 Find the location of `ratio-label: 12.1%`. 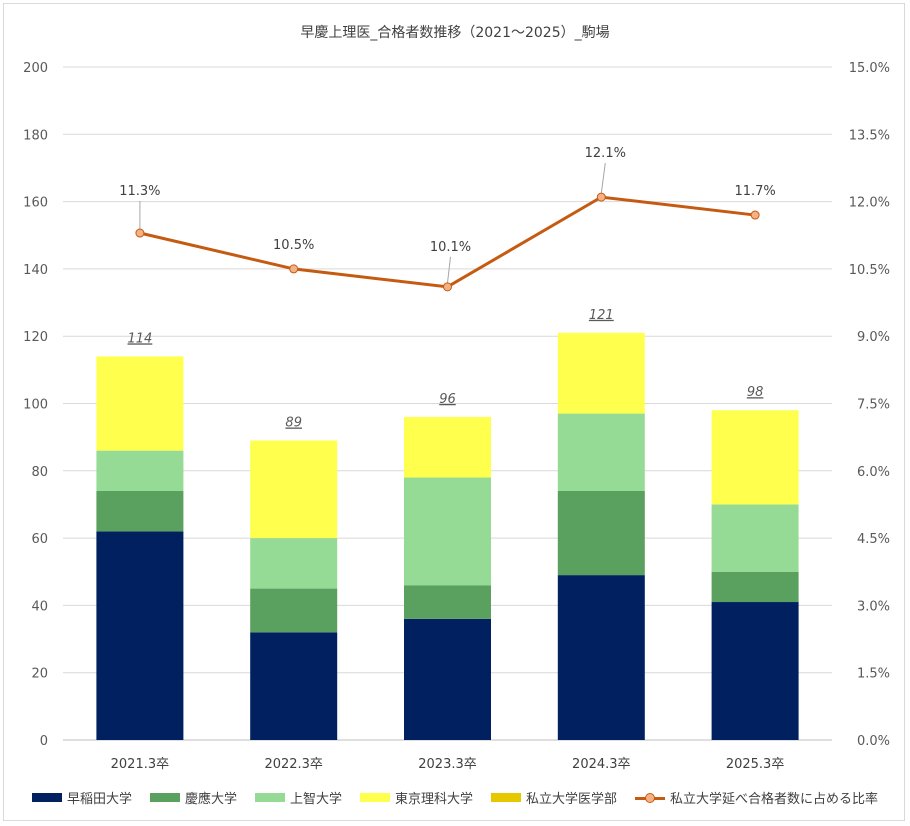

ratio-label: 12.1% is located at coordinates (605, 153).